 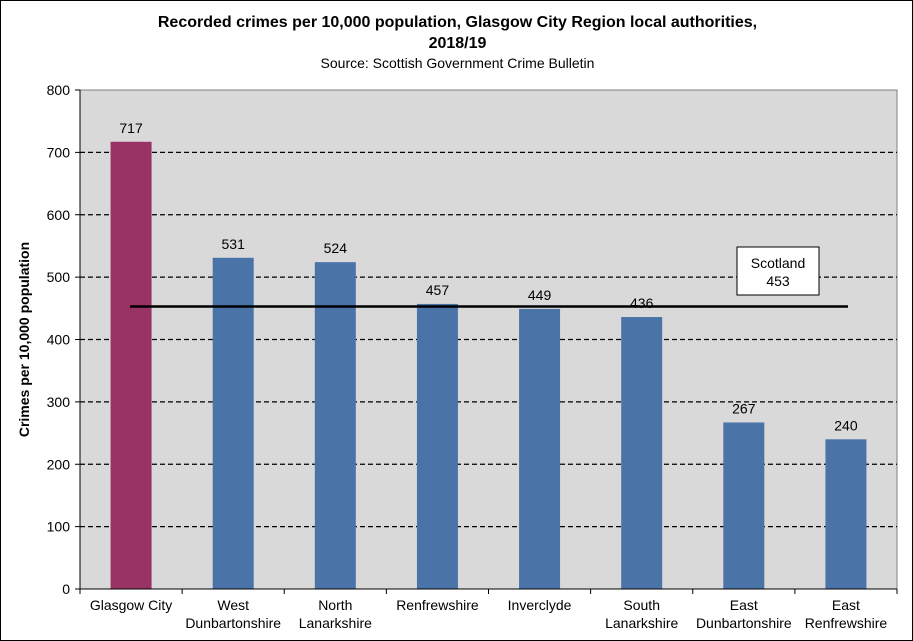 What do you see at coordinates (66, 589) in the screenshot?
I see `y-tick-label: 0` at bounding box center [66, 589].